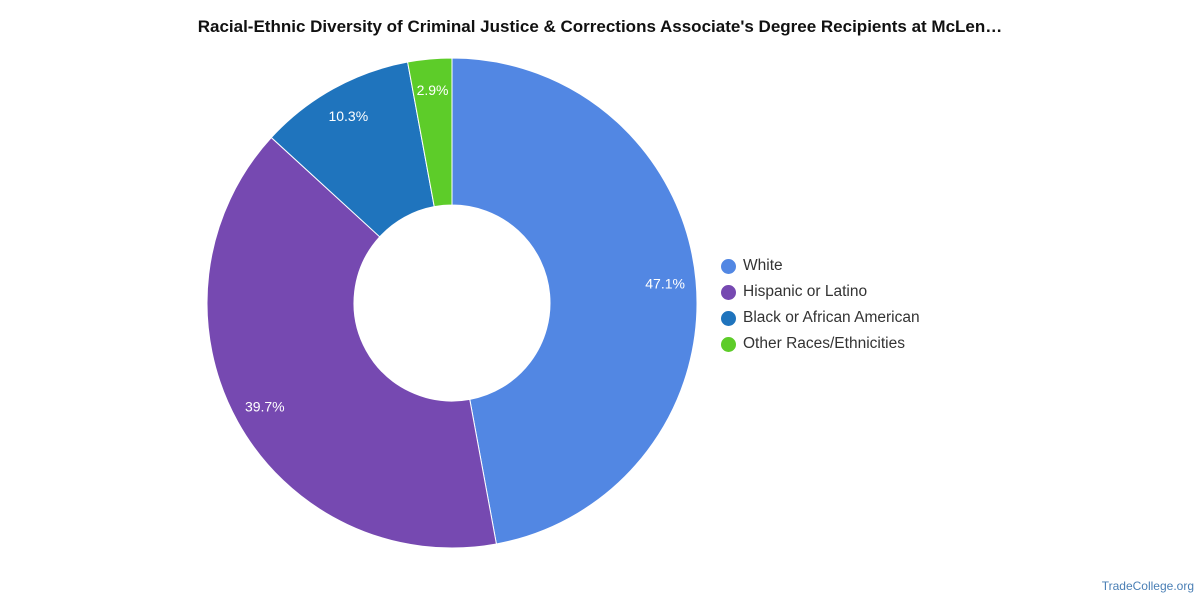  I want to click on slice-label: 39.7%, so click(265, 407).